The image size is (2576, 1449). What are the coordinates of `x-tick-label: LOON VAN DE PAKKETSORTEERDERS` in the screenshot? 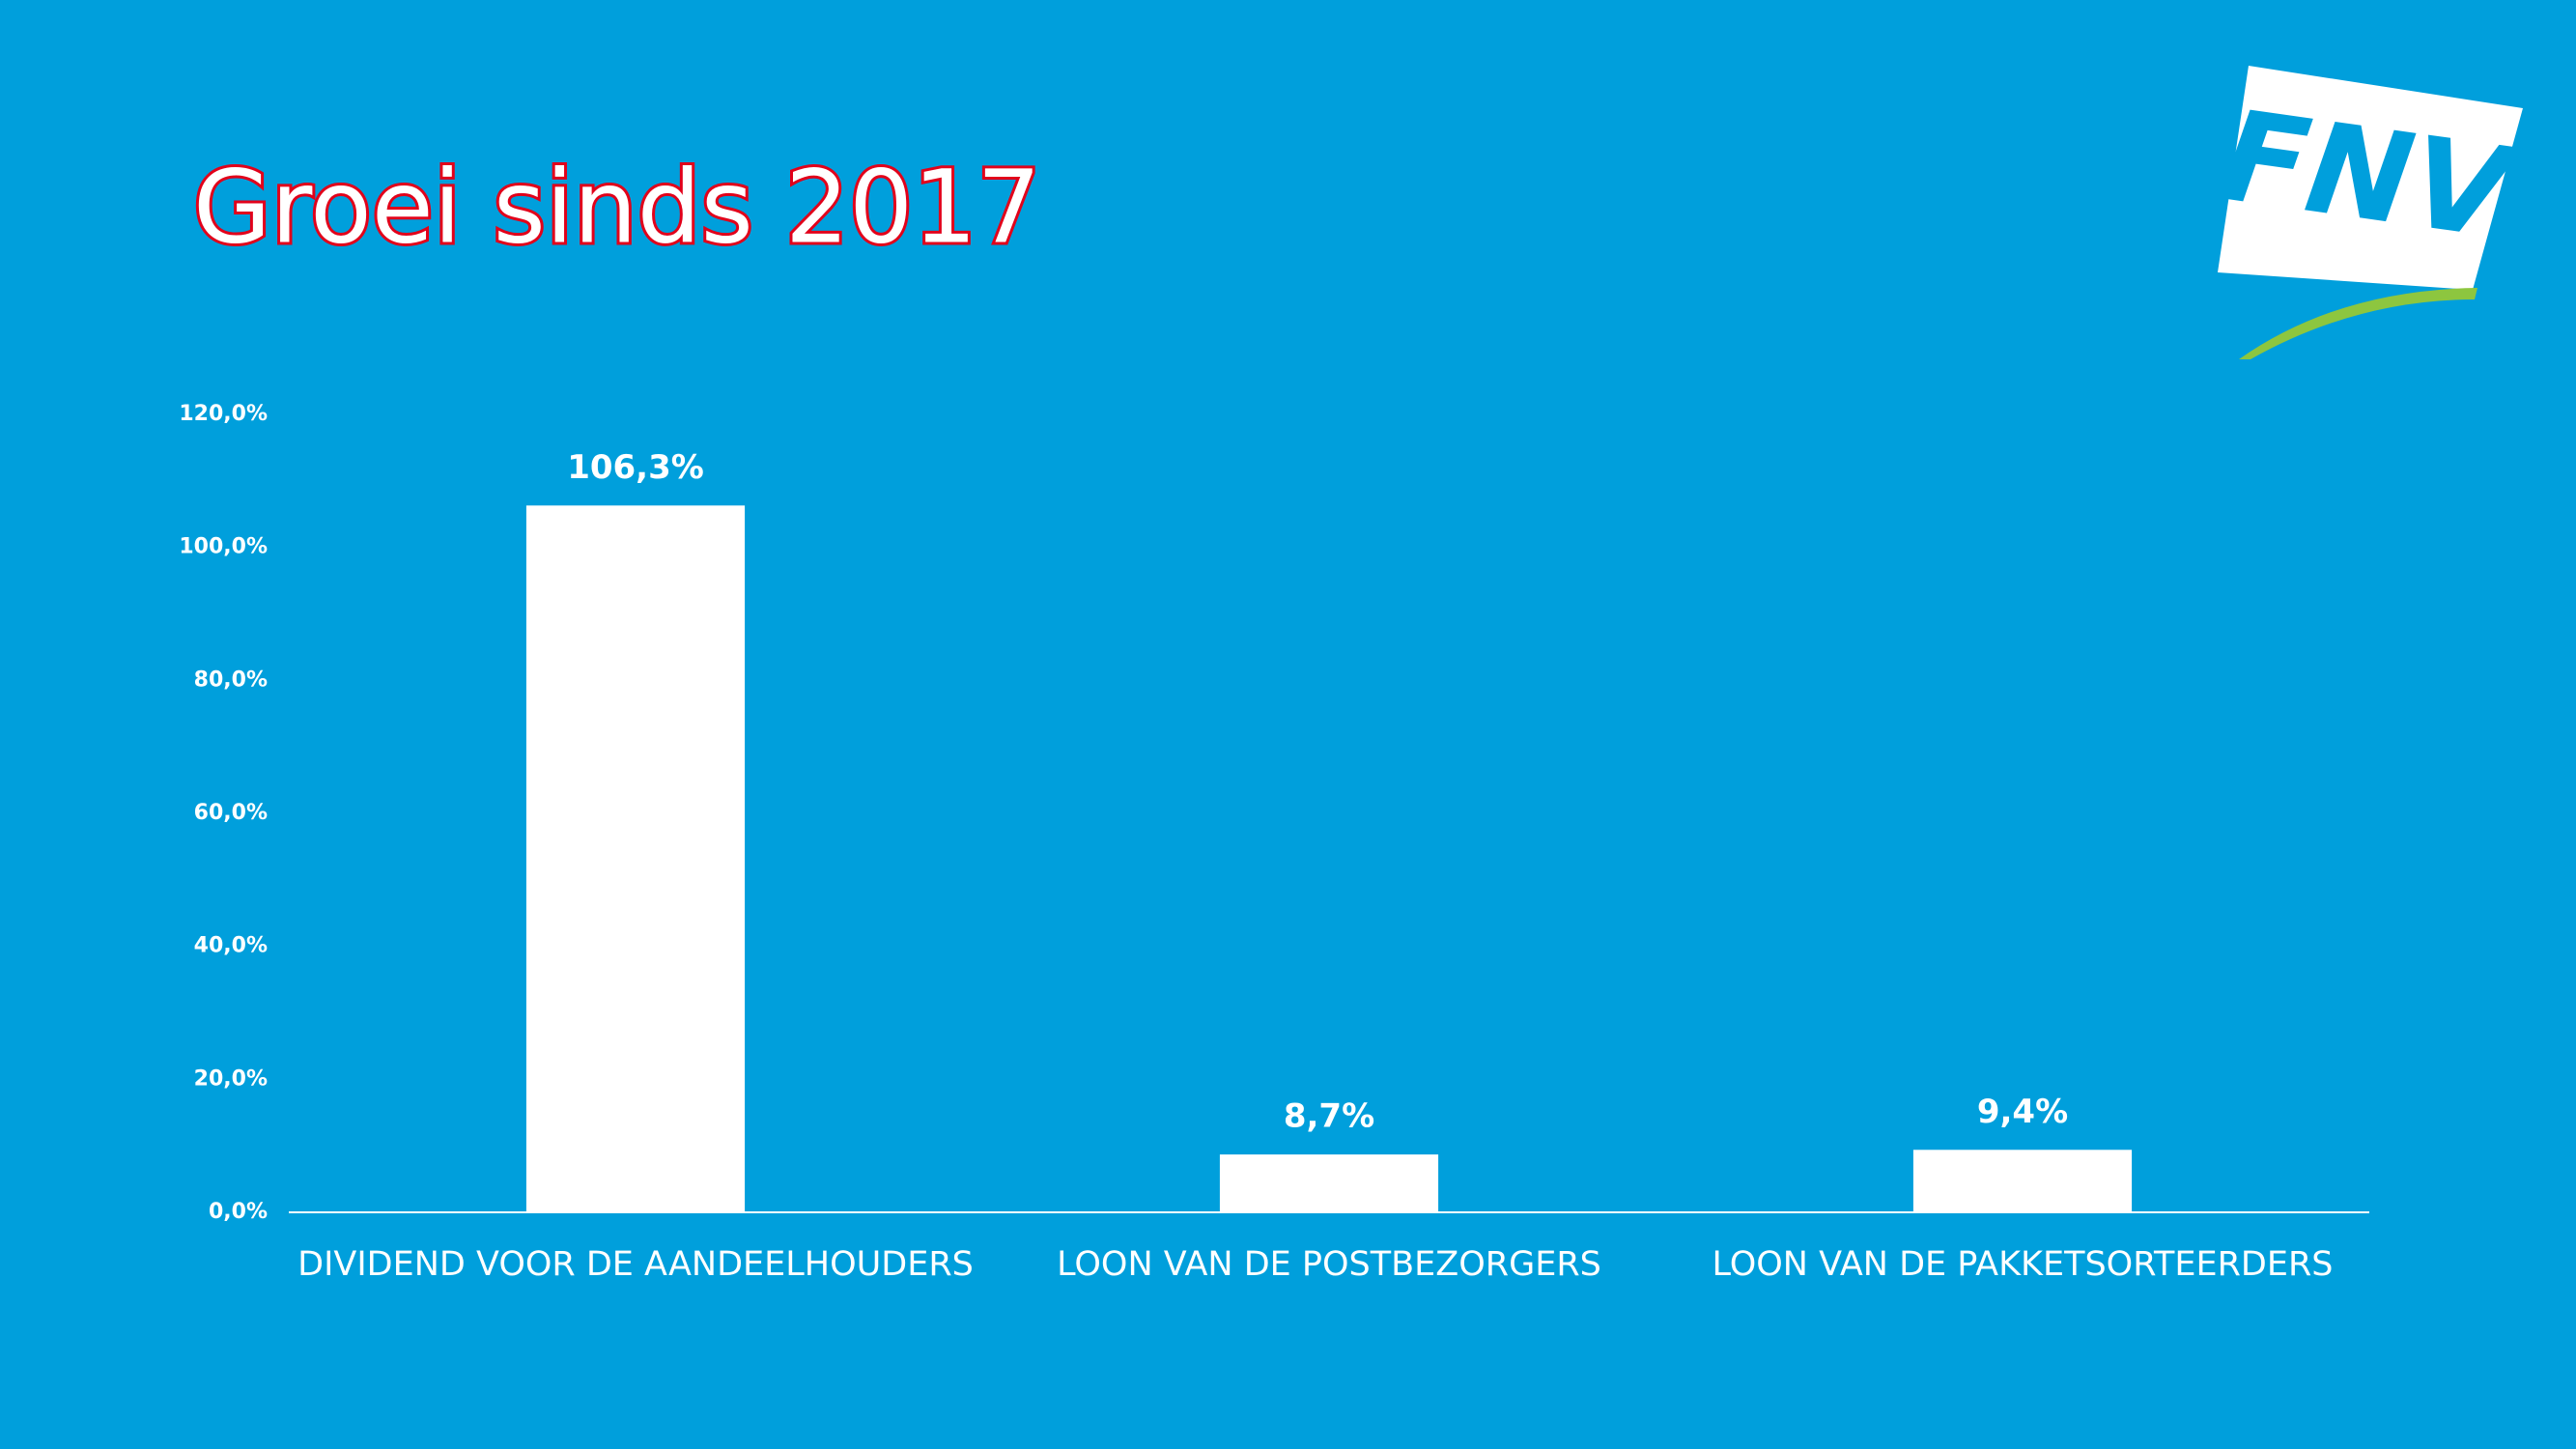 It's located at (2022, 1264).